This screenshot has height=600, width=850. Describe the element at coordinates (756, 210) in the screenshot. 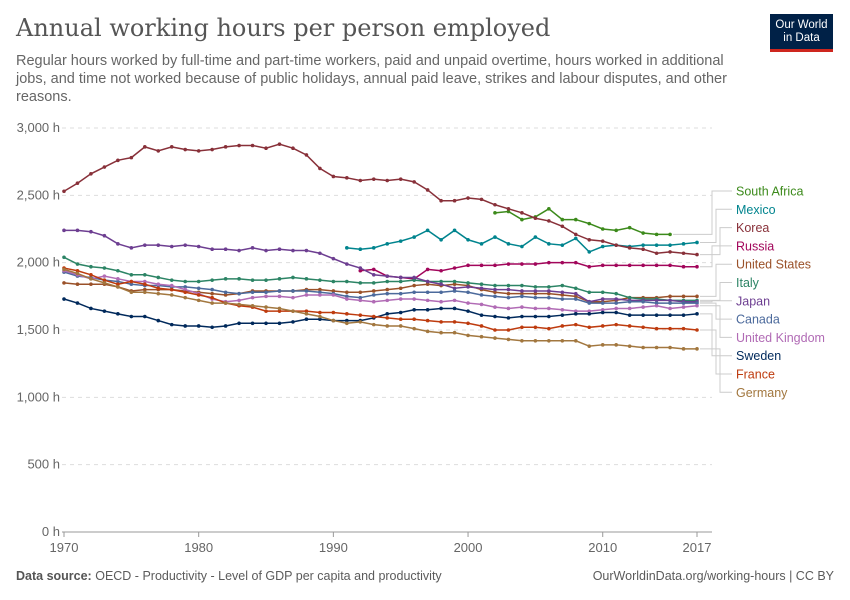

I see `legend-label: Mexico` at that location.